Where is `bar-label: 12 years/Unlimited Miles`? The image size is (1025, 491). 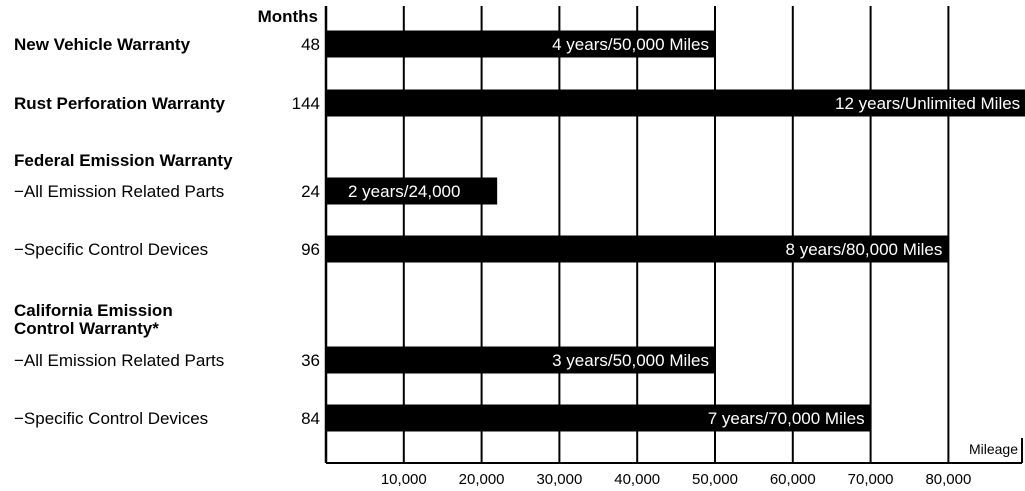
bar-label: 12 years/Unlimited Miles is located at coordinates (927, 103).